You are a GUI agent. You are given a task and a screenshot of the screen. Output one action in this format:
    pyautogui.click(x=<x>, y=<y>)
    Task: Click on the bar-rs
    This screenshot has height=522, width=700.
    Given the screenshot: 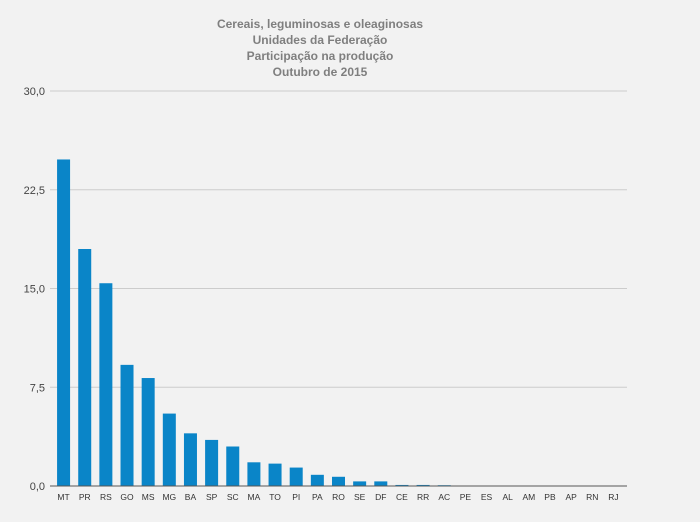 What is the action you would take?
    pyautogui.click(x=106, y=384)
    